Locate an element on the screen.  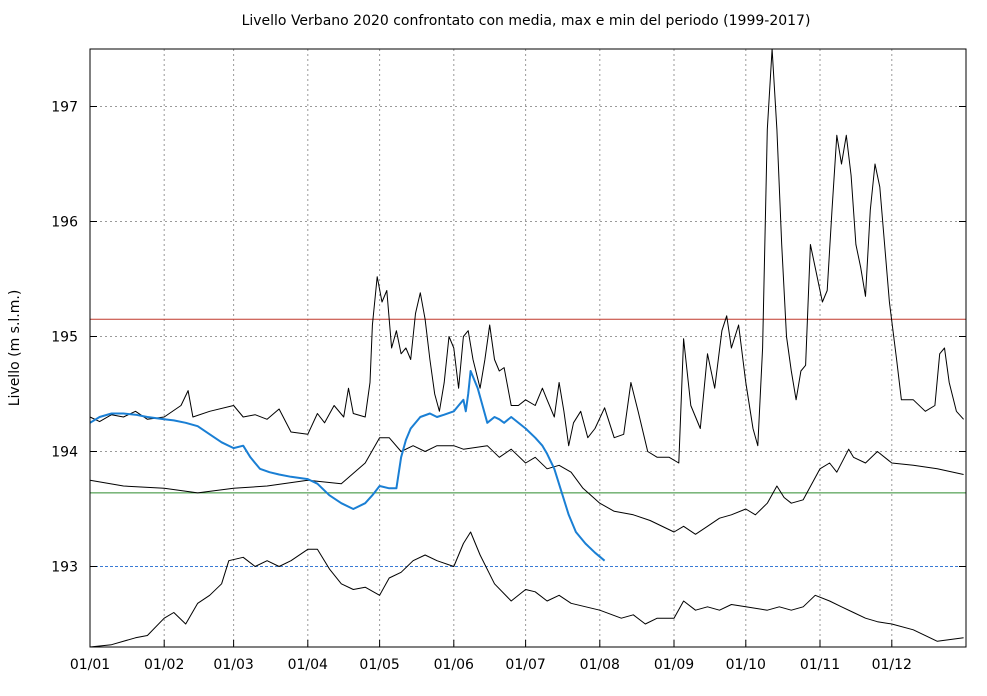
y-tick-label: 194 is located at coordinates (64, 453).